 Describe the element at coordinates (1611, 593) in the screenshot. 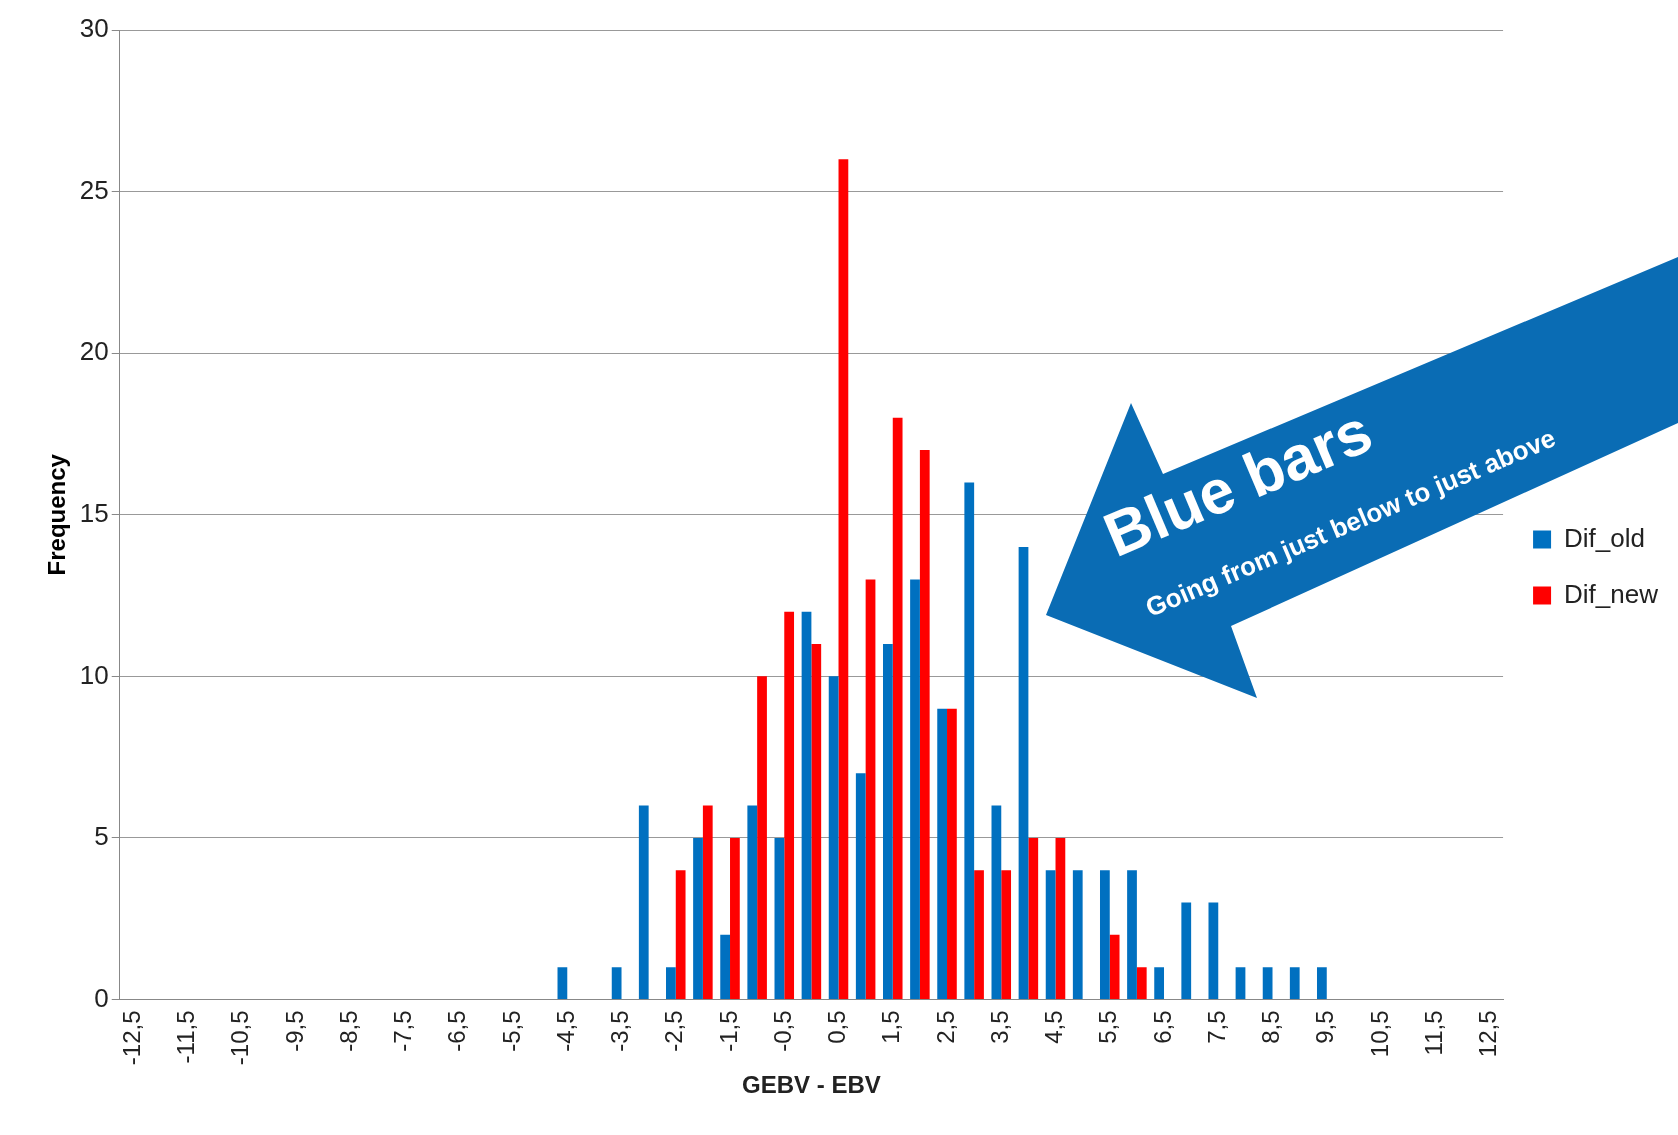

I see `legend-label: Dif_new` at that location.